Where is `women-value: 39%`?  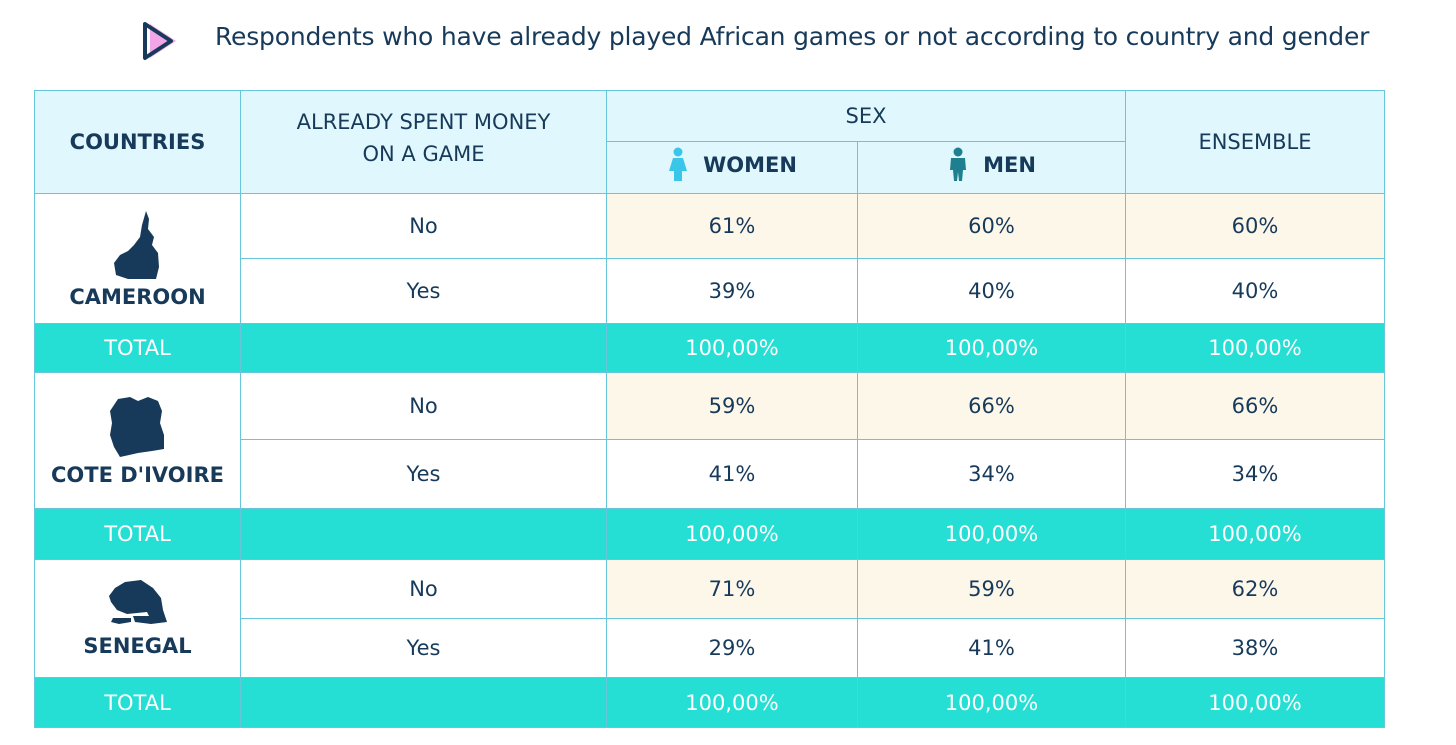
women-value: 39% is located at coordinates (732, 291).